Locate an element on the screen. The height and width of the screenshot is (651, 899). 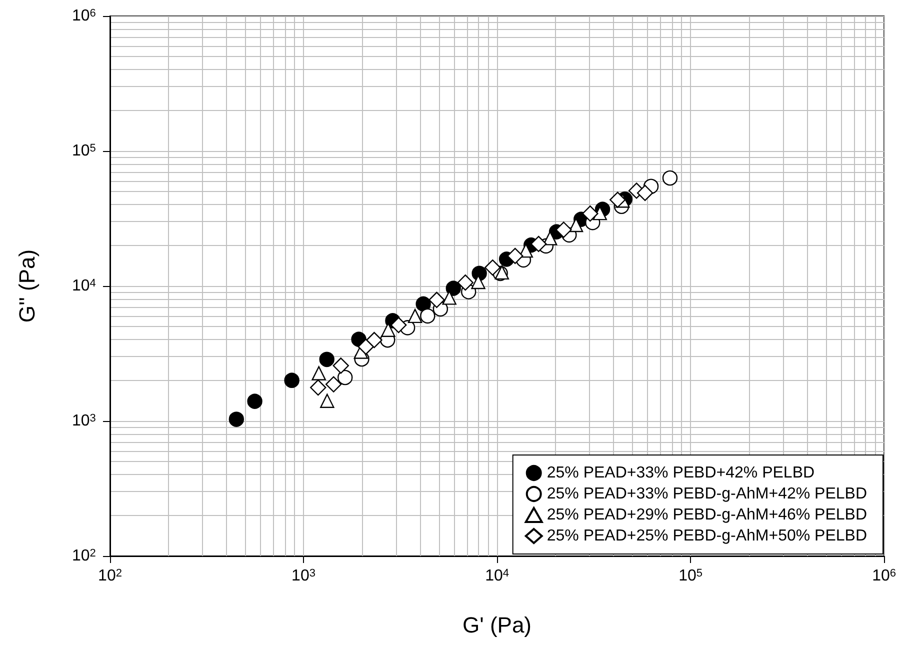
legend-label: 25% PEAD+25% PEBD-g-AhM+50% PELBD is located at coordinates (706, 536).